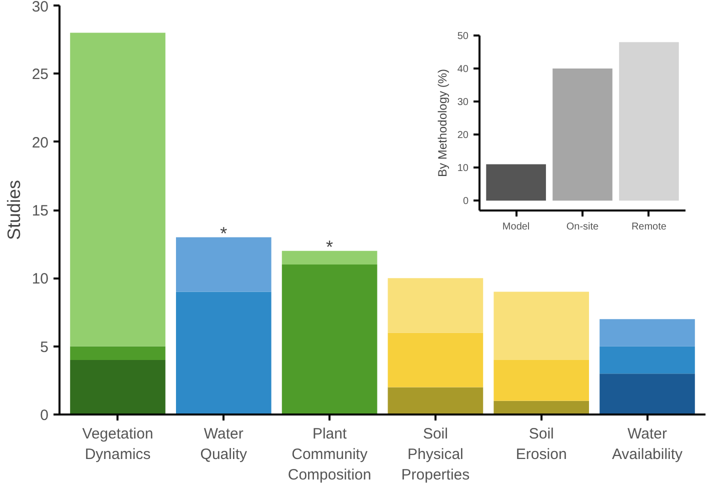 The height and width of the screenshot is (486, 710). Describe the element at coordinates (44, 347) in the screenshot. I see `y-tick-label: 5` at that location.